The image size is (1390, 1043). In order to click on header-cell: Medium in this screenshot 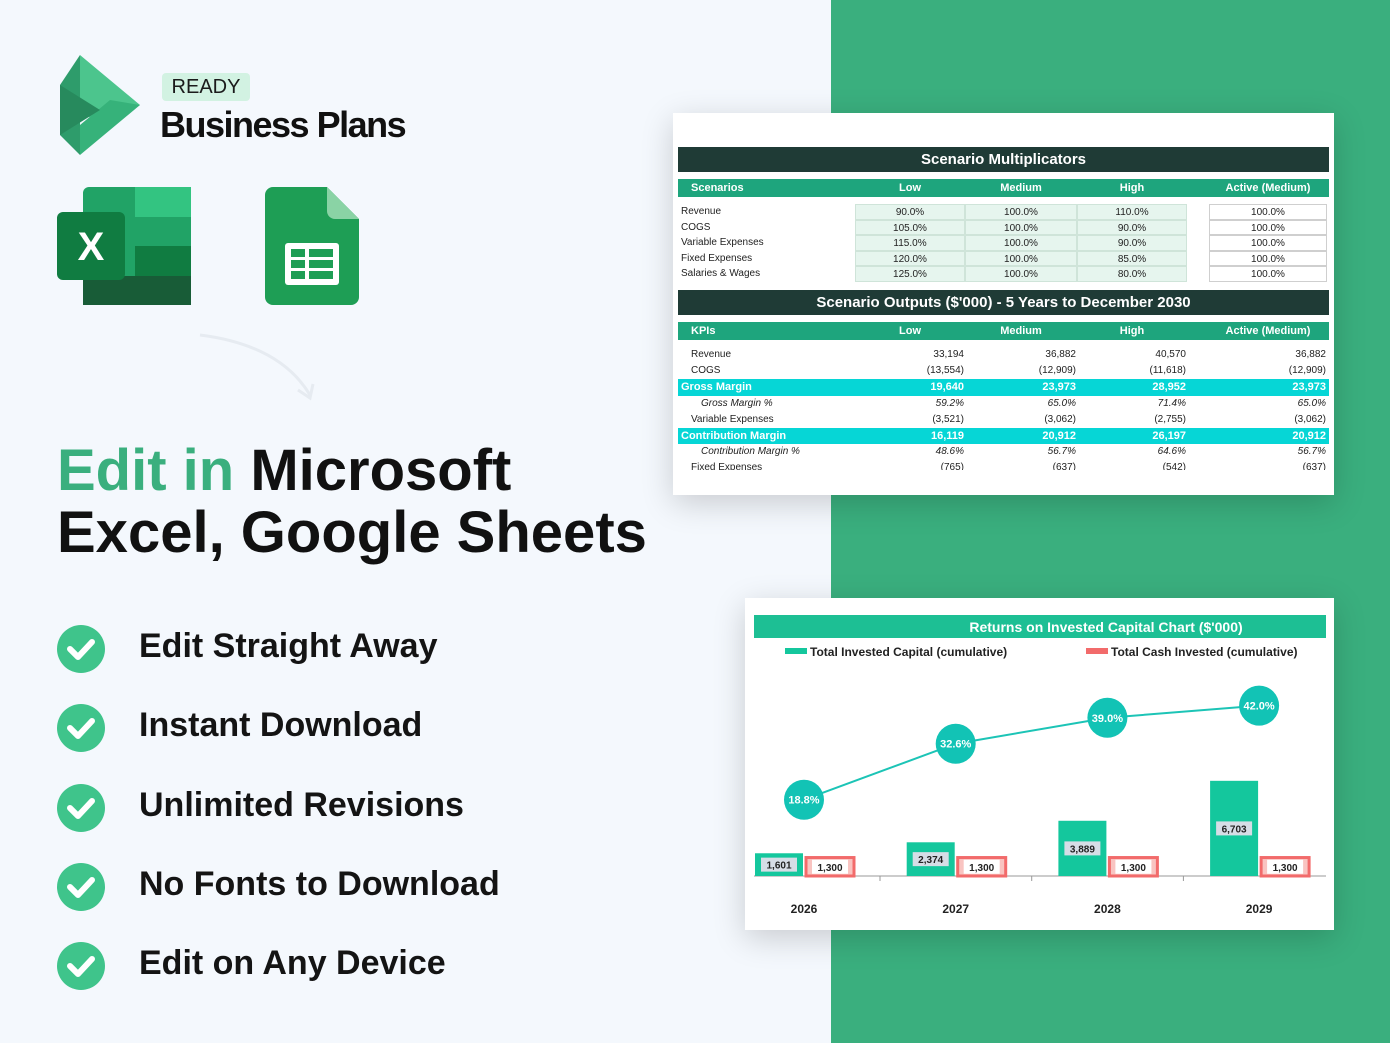, I will do `click(1021, 188)`.